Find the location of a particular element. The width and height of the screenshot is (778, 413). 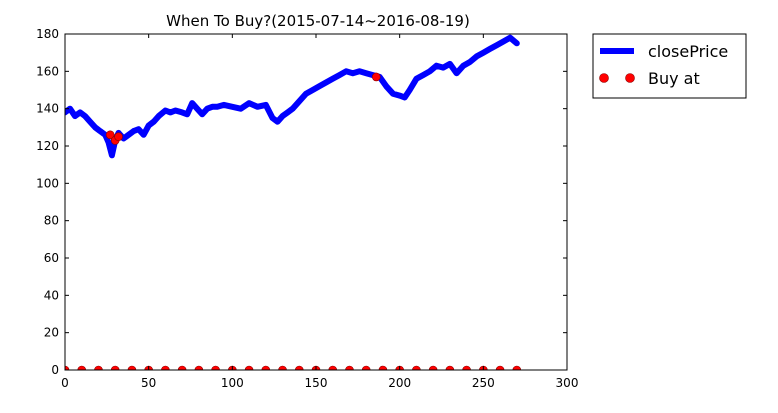

y-tick-label: 180 is located at coordinates (47, 34).